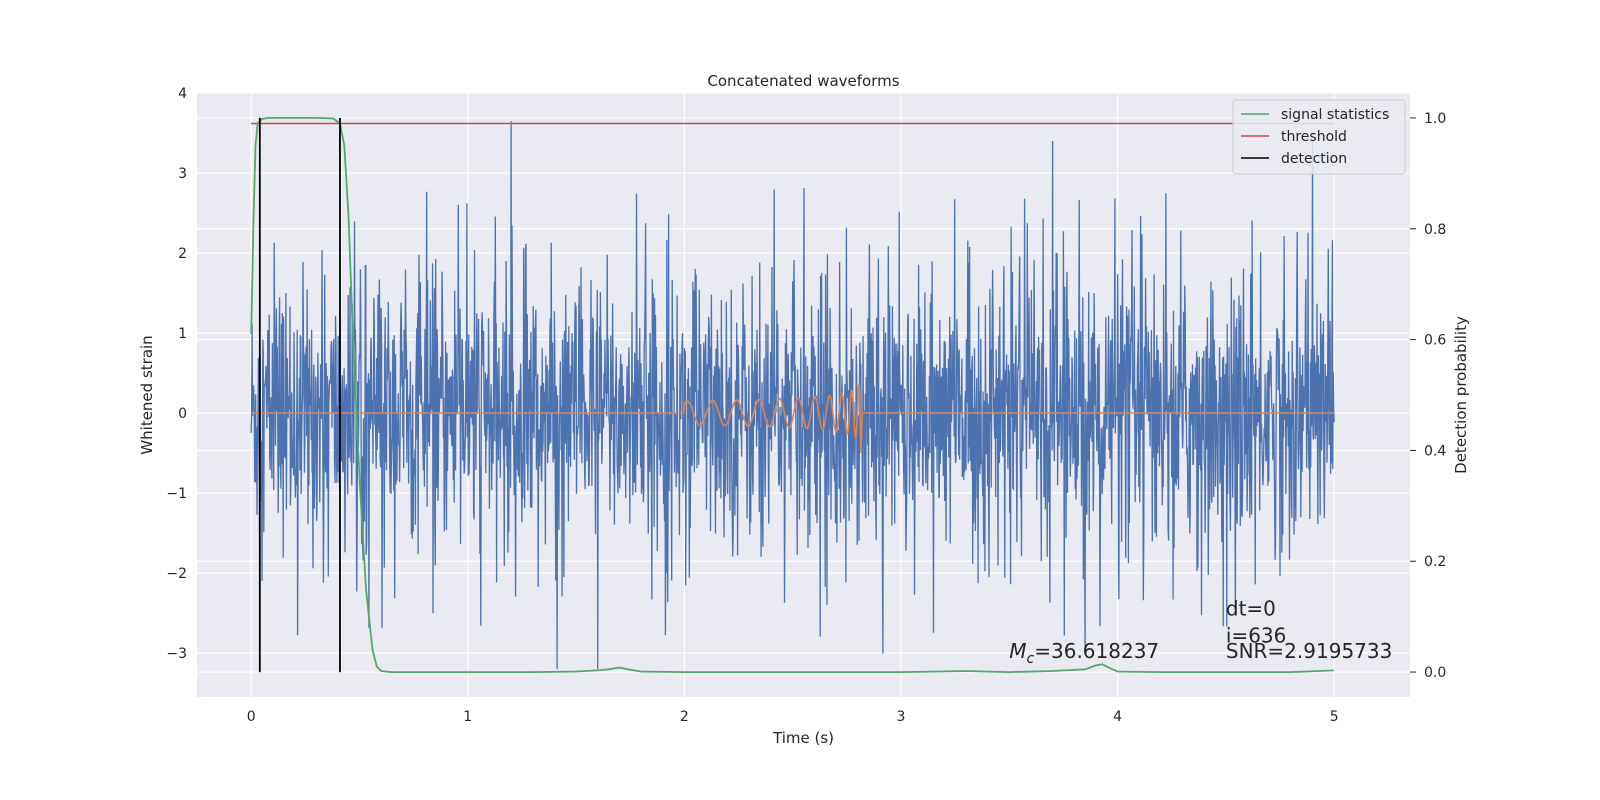  I want to click on y-right-tick-label: 0.4, so click(1435, 451).